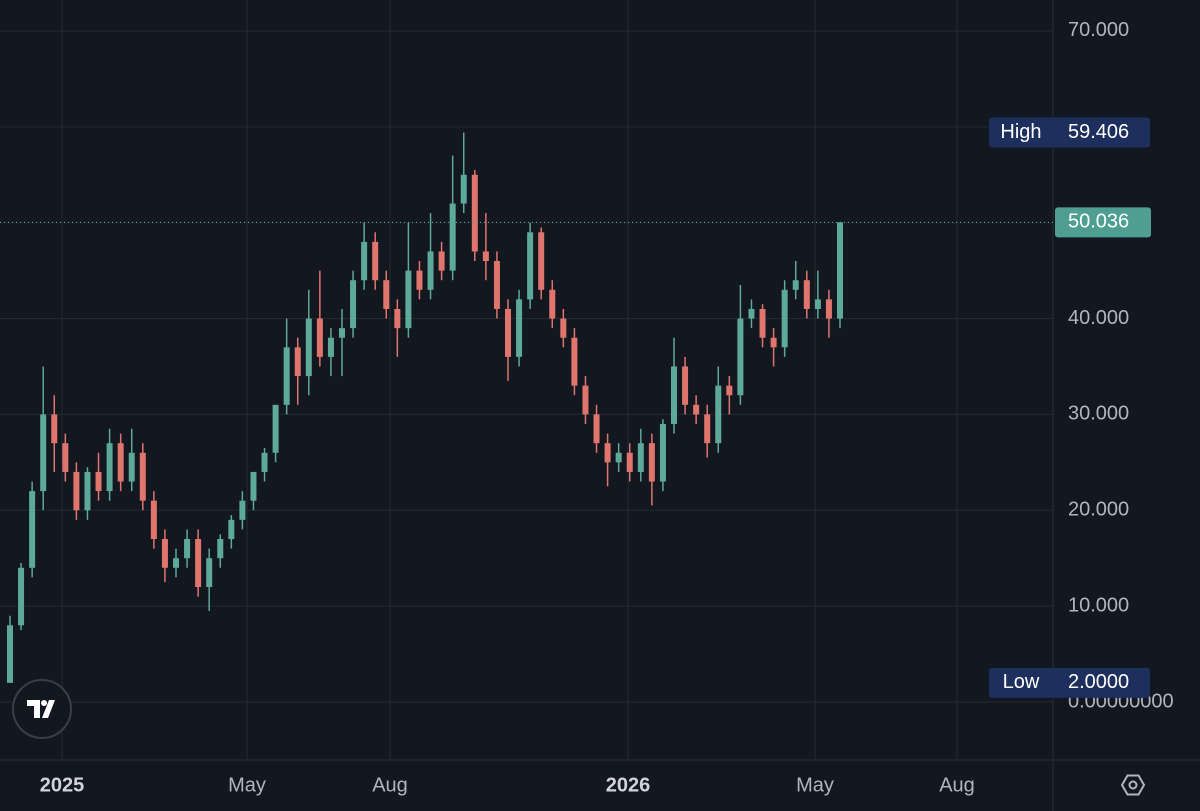 Image resolution: width=1200 pixels, height=811 pixels. Describe the element at coordinates (1021, 682) in the screenshot. I see `marker-label: Low` at that location.